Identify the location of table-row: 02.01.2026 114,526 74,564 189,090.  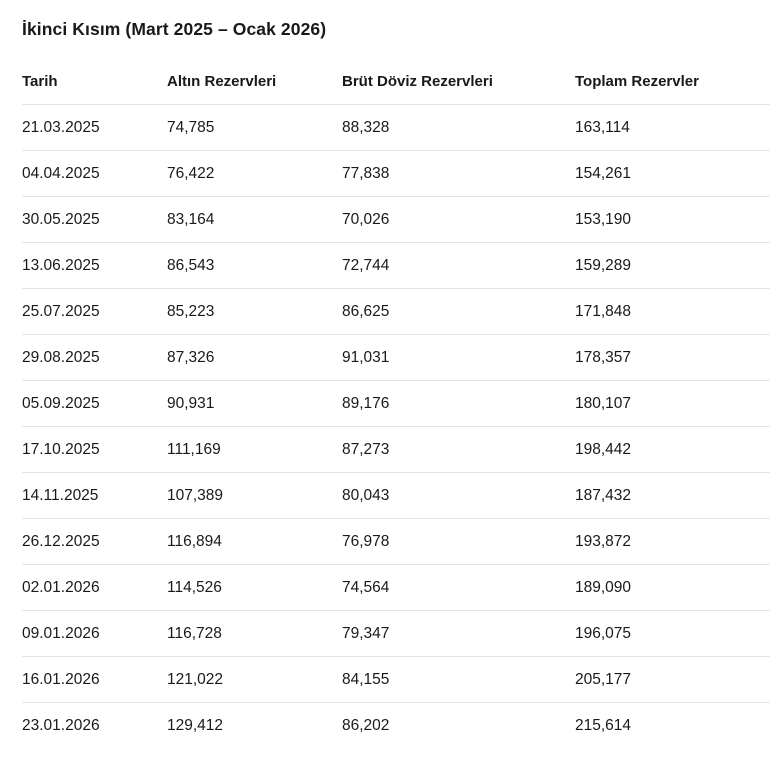
(396, 587).